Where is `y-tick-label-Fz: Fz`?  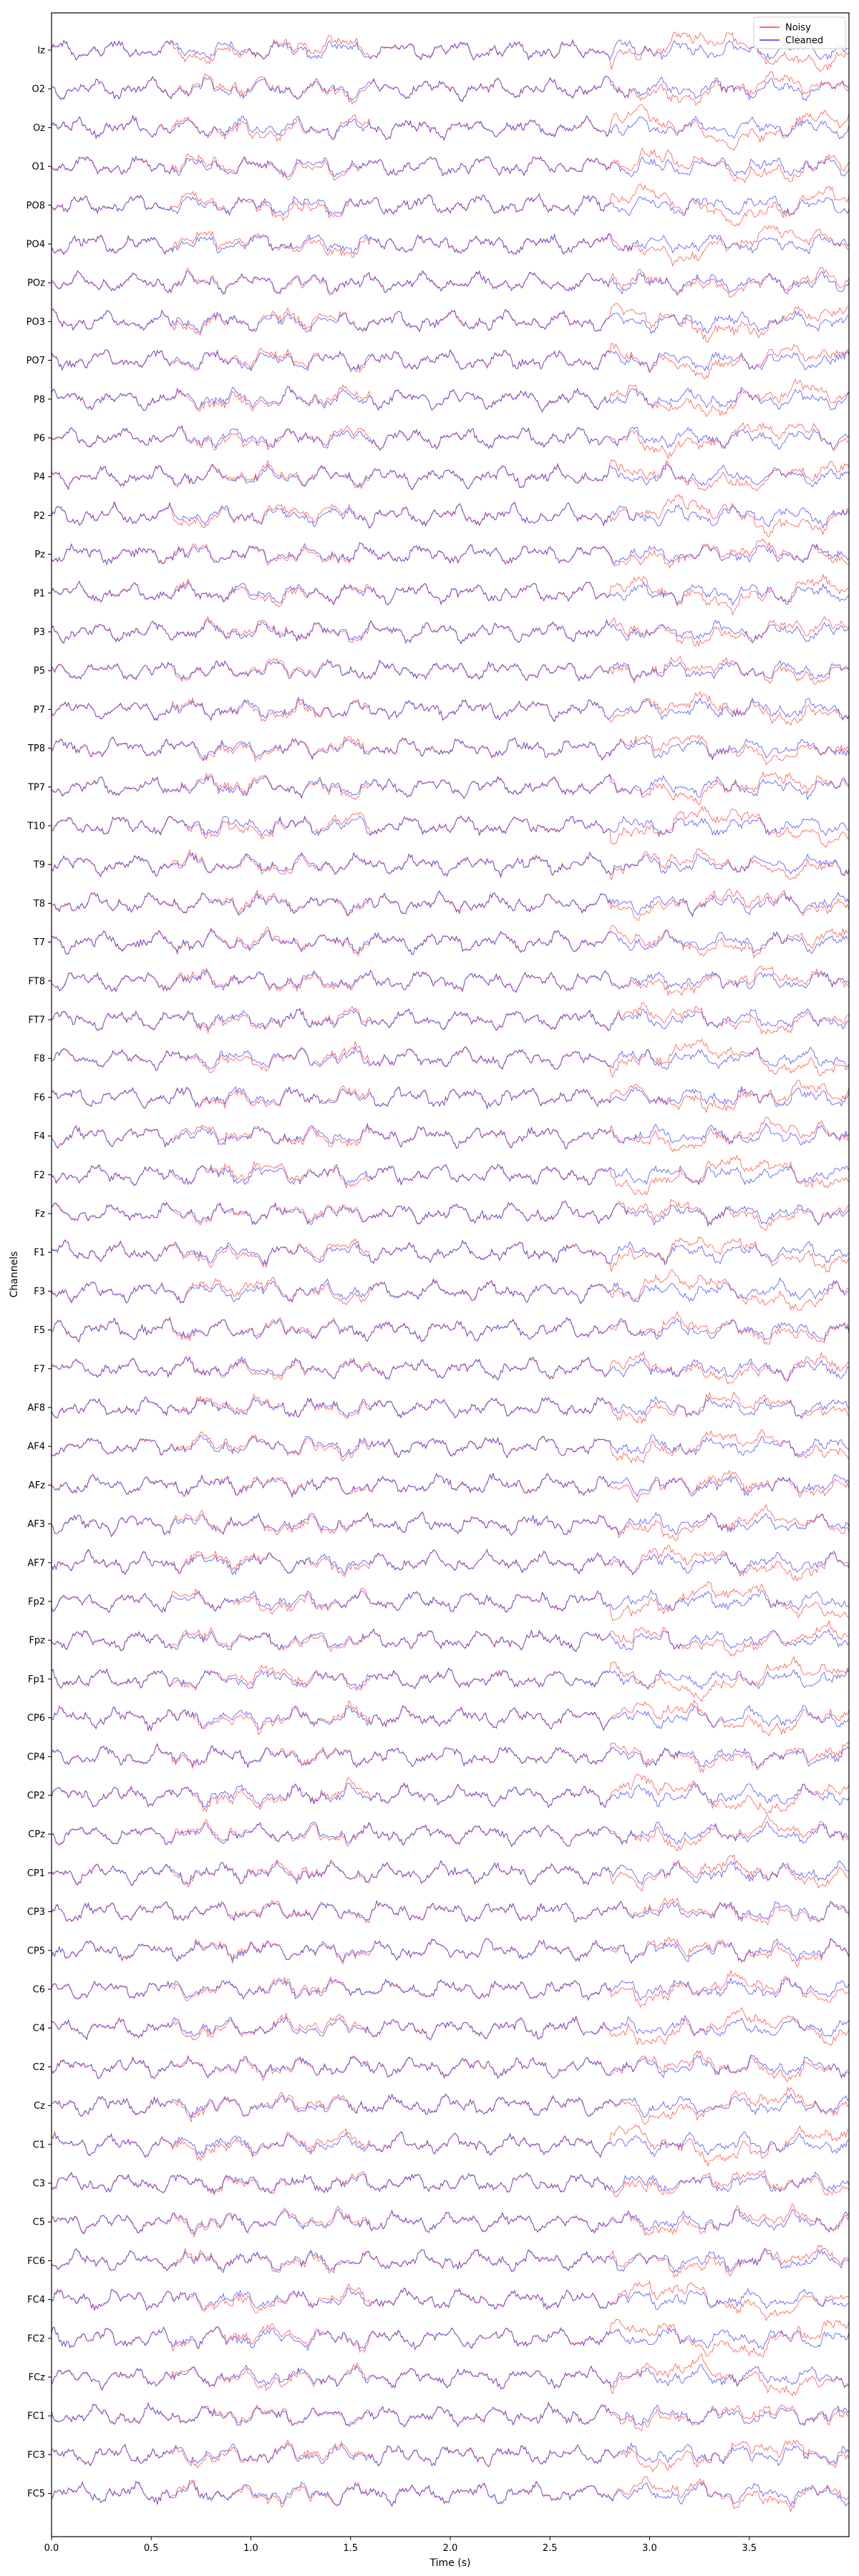 y-tick-label-Fz: Fz is located at coordinates (40, 1214).